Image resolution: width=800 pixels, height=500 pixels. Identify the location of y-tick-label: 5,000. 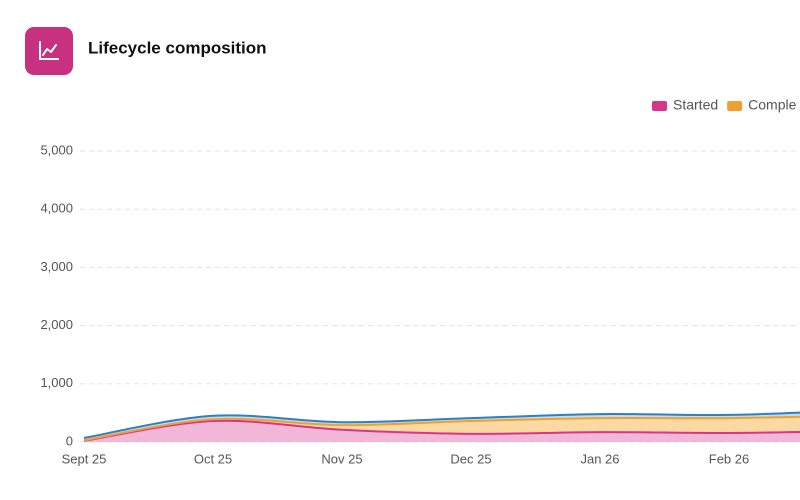
(56, 149).